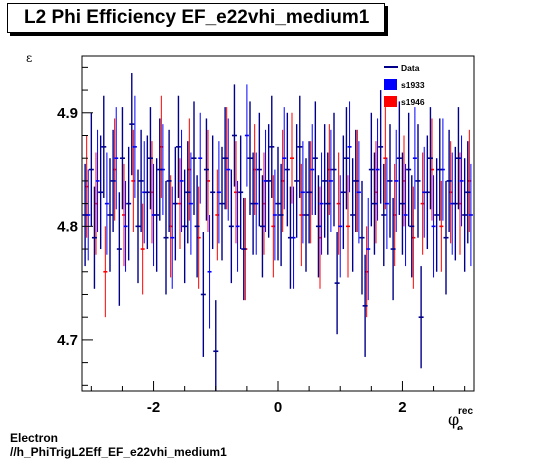 The height and width of the screenshot is (462, 546). What do you see at coordinates (390, 84) in the screenshot?
I see `legend-swatch-s1933` at bounding box center [390, 84].